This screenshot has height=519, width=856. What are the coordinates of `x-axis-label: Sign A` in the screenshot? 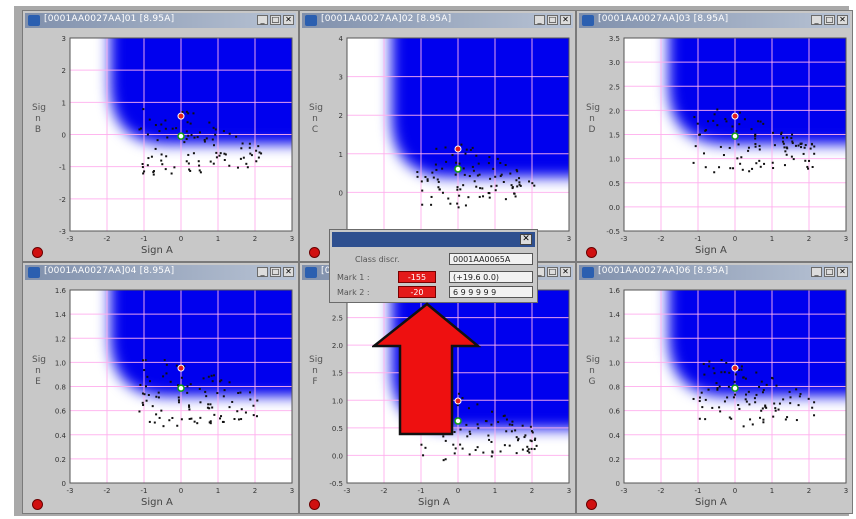 It's located at (434, 502).